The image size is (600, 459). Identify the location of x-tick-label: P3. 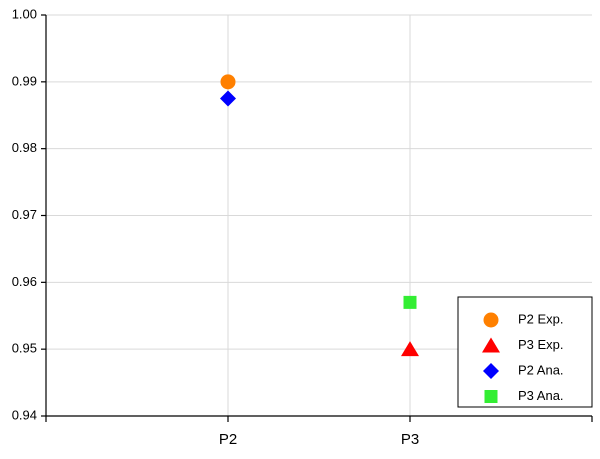
(410, 439).